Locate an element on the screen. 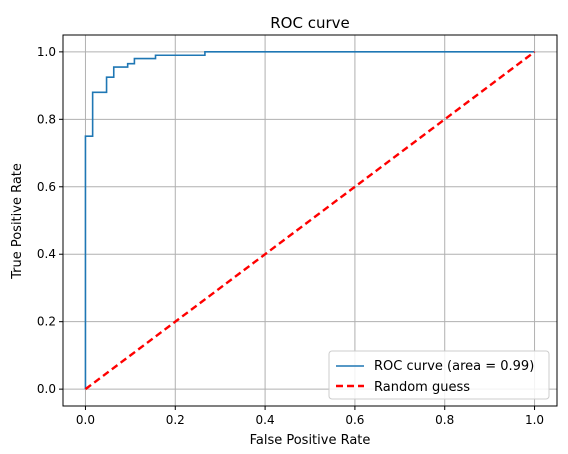 This screenshot has width=568, height=454. y-tick-label: 0.0 is located at coordinates (46, 389).